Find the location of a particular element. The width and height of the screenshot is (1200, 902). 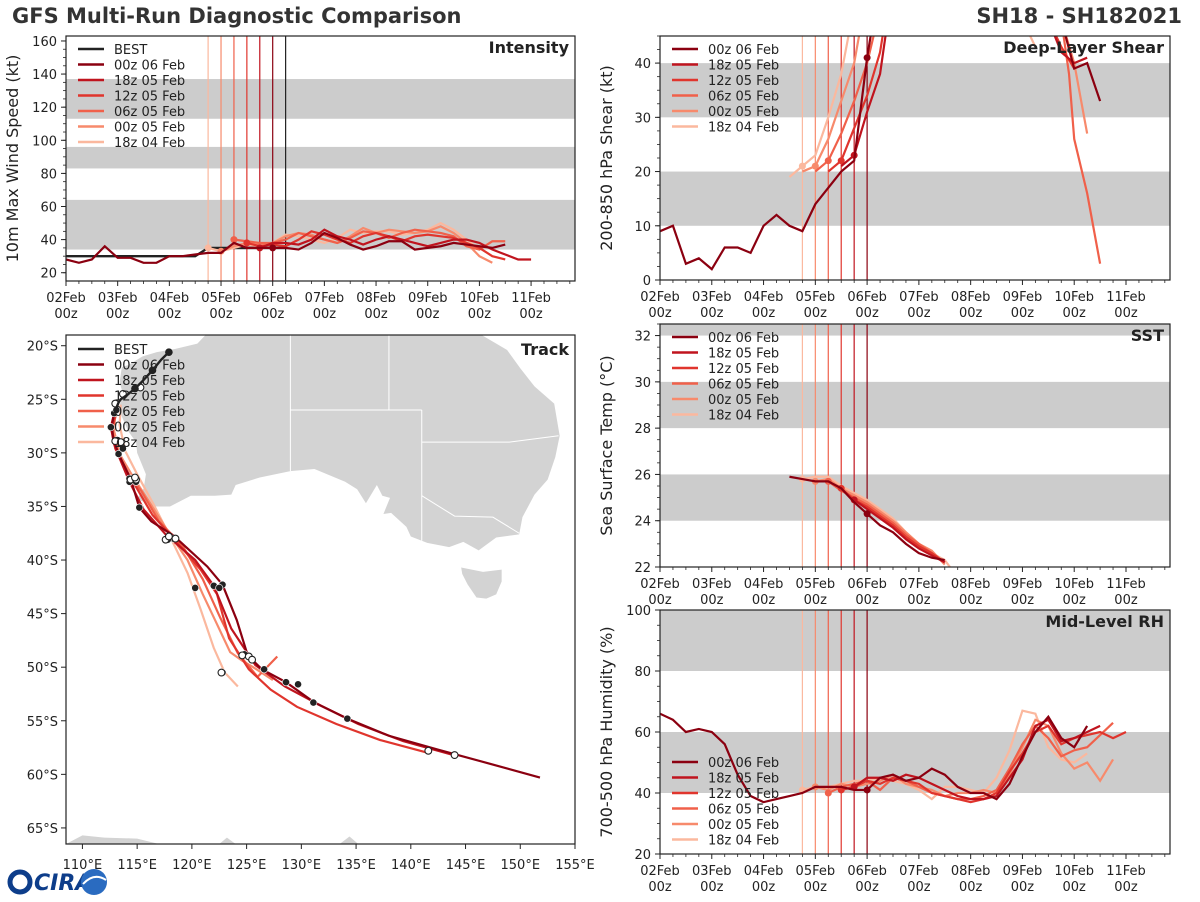

sst-xtick-day: 05Feb is located at coordinates (816, 584).